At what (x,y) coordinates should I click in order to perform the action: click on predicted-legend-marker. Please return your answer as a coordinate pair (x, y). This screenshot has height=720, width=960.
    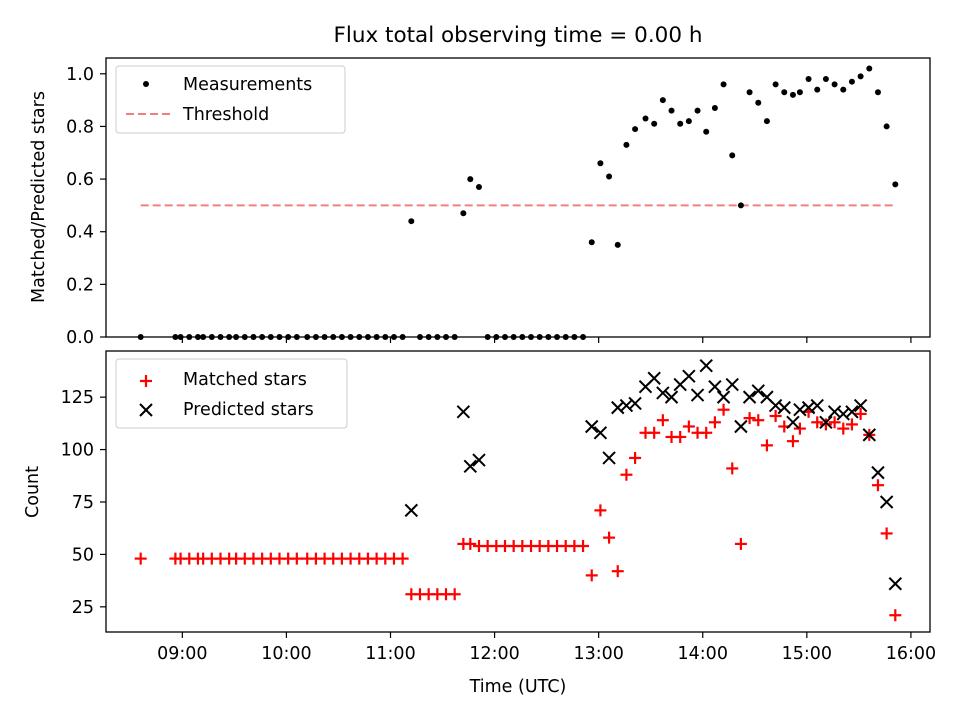
    Looking at the image, I should click on (146, 410).